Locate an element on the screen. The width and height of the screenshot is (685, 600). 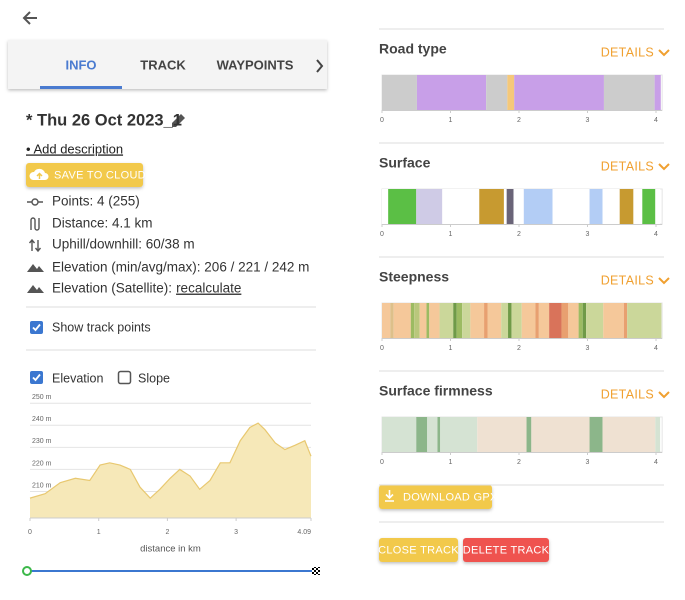
y-tick-label: 220 m is located at coordinates (42, 463).